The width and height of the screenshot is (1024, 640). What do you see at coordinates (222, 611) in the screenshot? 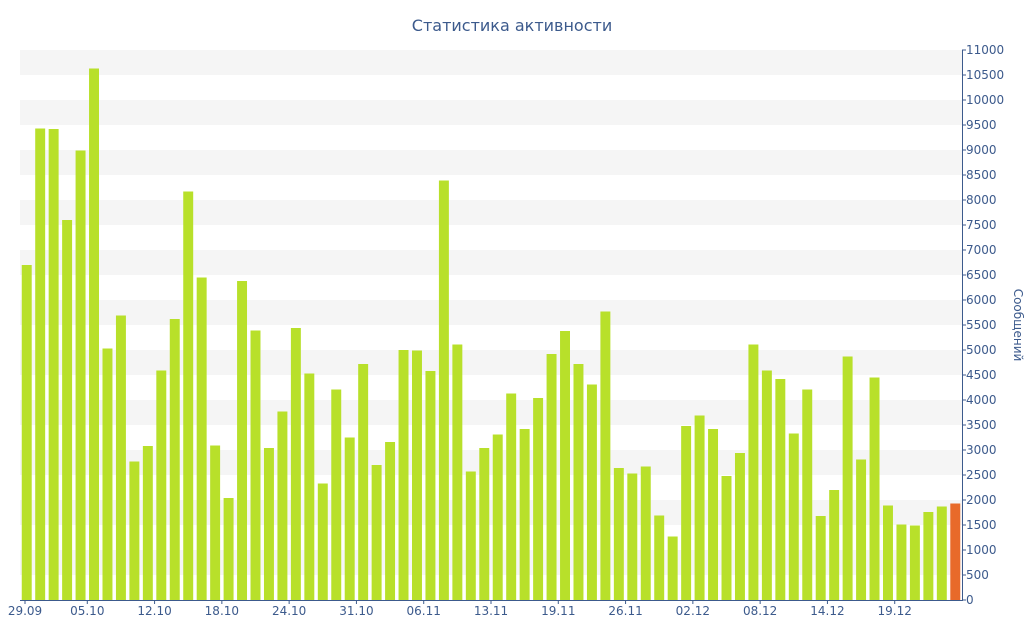
I see `x-tick-label: 18.10` at bounding box center [222, 611].